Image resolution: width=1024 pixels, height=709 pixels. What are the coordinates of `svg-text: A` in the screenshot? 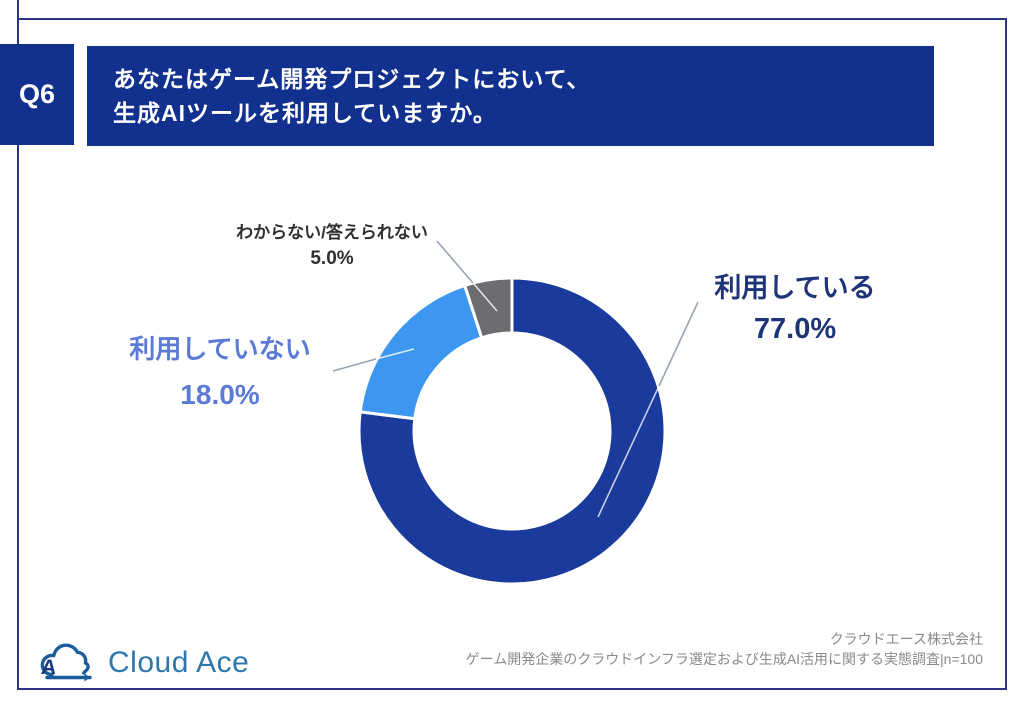 It's located at (49, 667).